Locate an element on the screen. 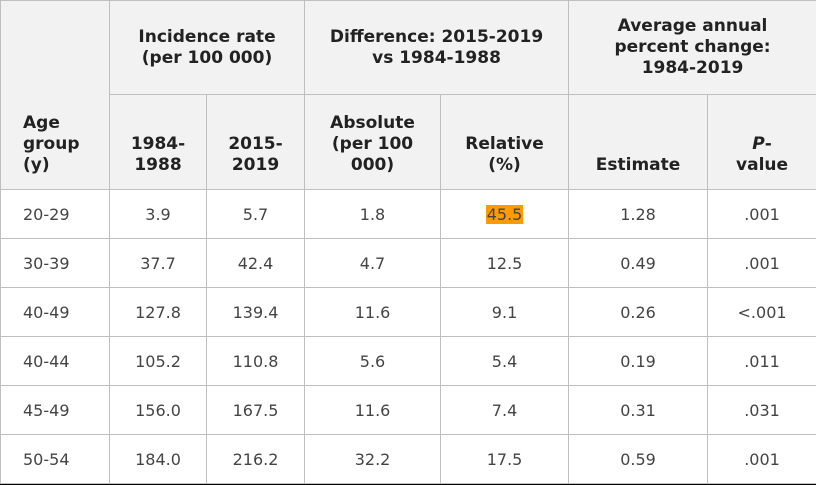 The width and height of the screenshot is (816, 485). table-row: 40-49 127.8 139.4 11.6 9.1 0.26 <.001 is located at coordinates (408, 312).